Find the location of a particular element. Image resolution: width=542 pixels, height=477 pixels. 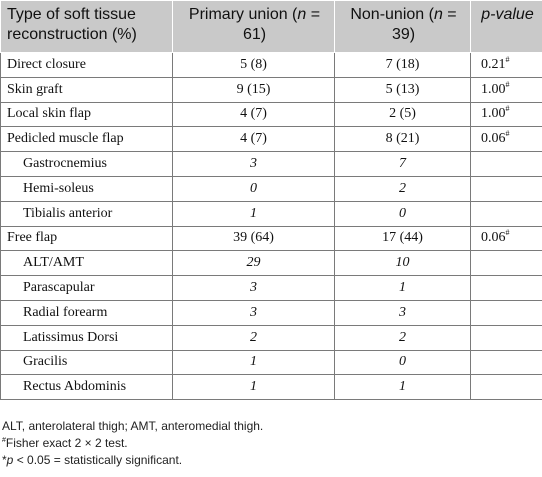

row-label: Tibialis anterior is located at coordinates (86, 213).